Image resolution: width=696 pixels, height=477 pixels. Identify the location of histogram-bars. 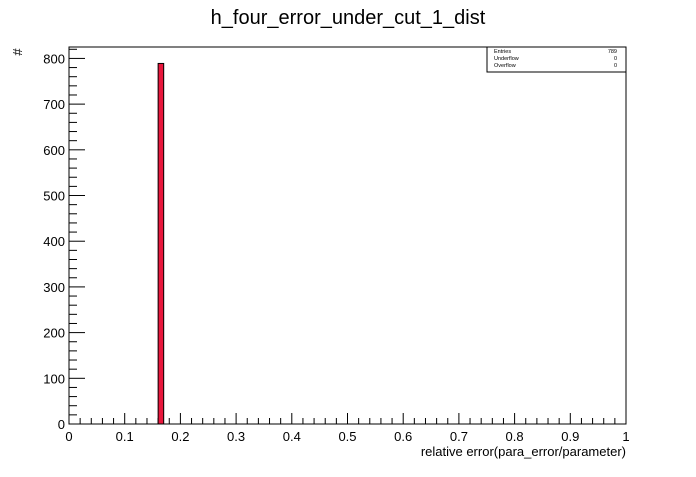
(161, 243).